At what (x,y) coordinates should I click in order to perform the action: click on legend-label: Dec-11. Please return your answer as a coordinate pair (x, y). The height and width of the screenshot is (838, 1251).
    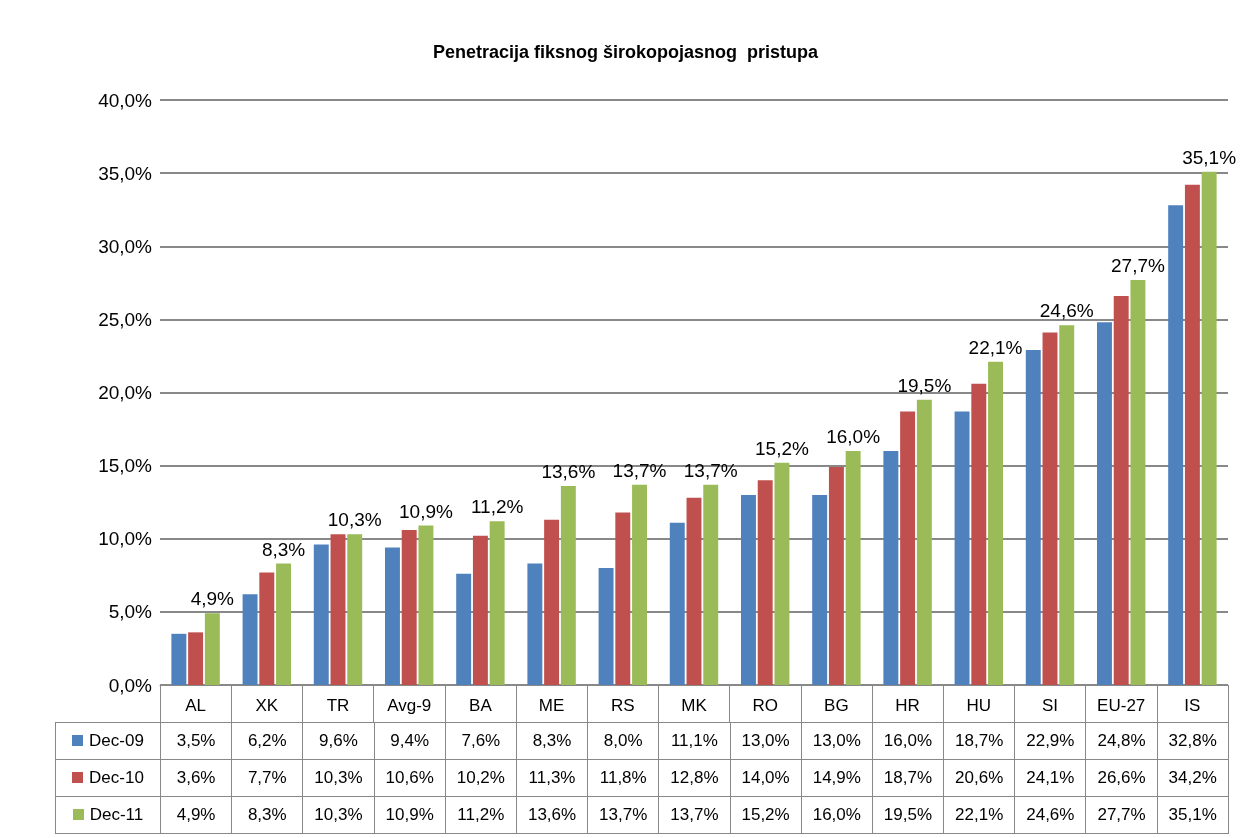
    Looking at the image, I should click on (108, 815).